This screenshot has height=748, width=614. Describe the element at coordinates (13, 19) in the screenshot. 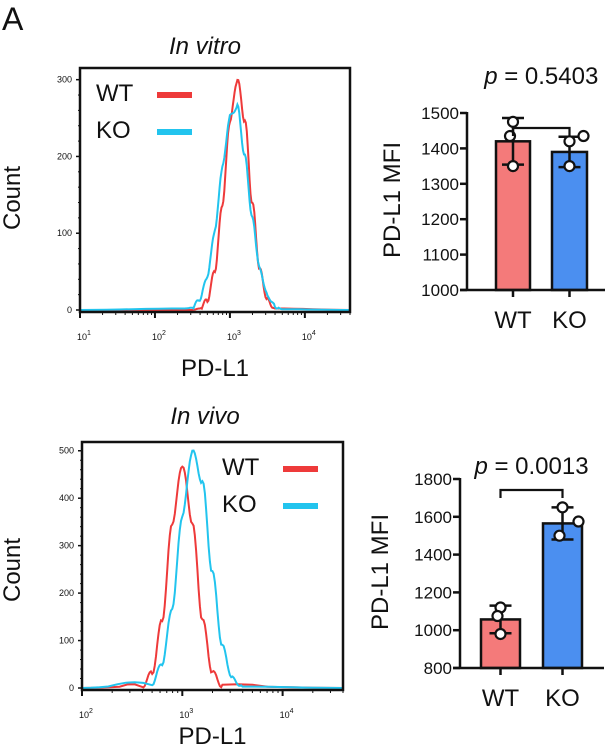

I see `panel-label: A` at that location.